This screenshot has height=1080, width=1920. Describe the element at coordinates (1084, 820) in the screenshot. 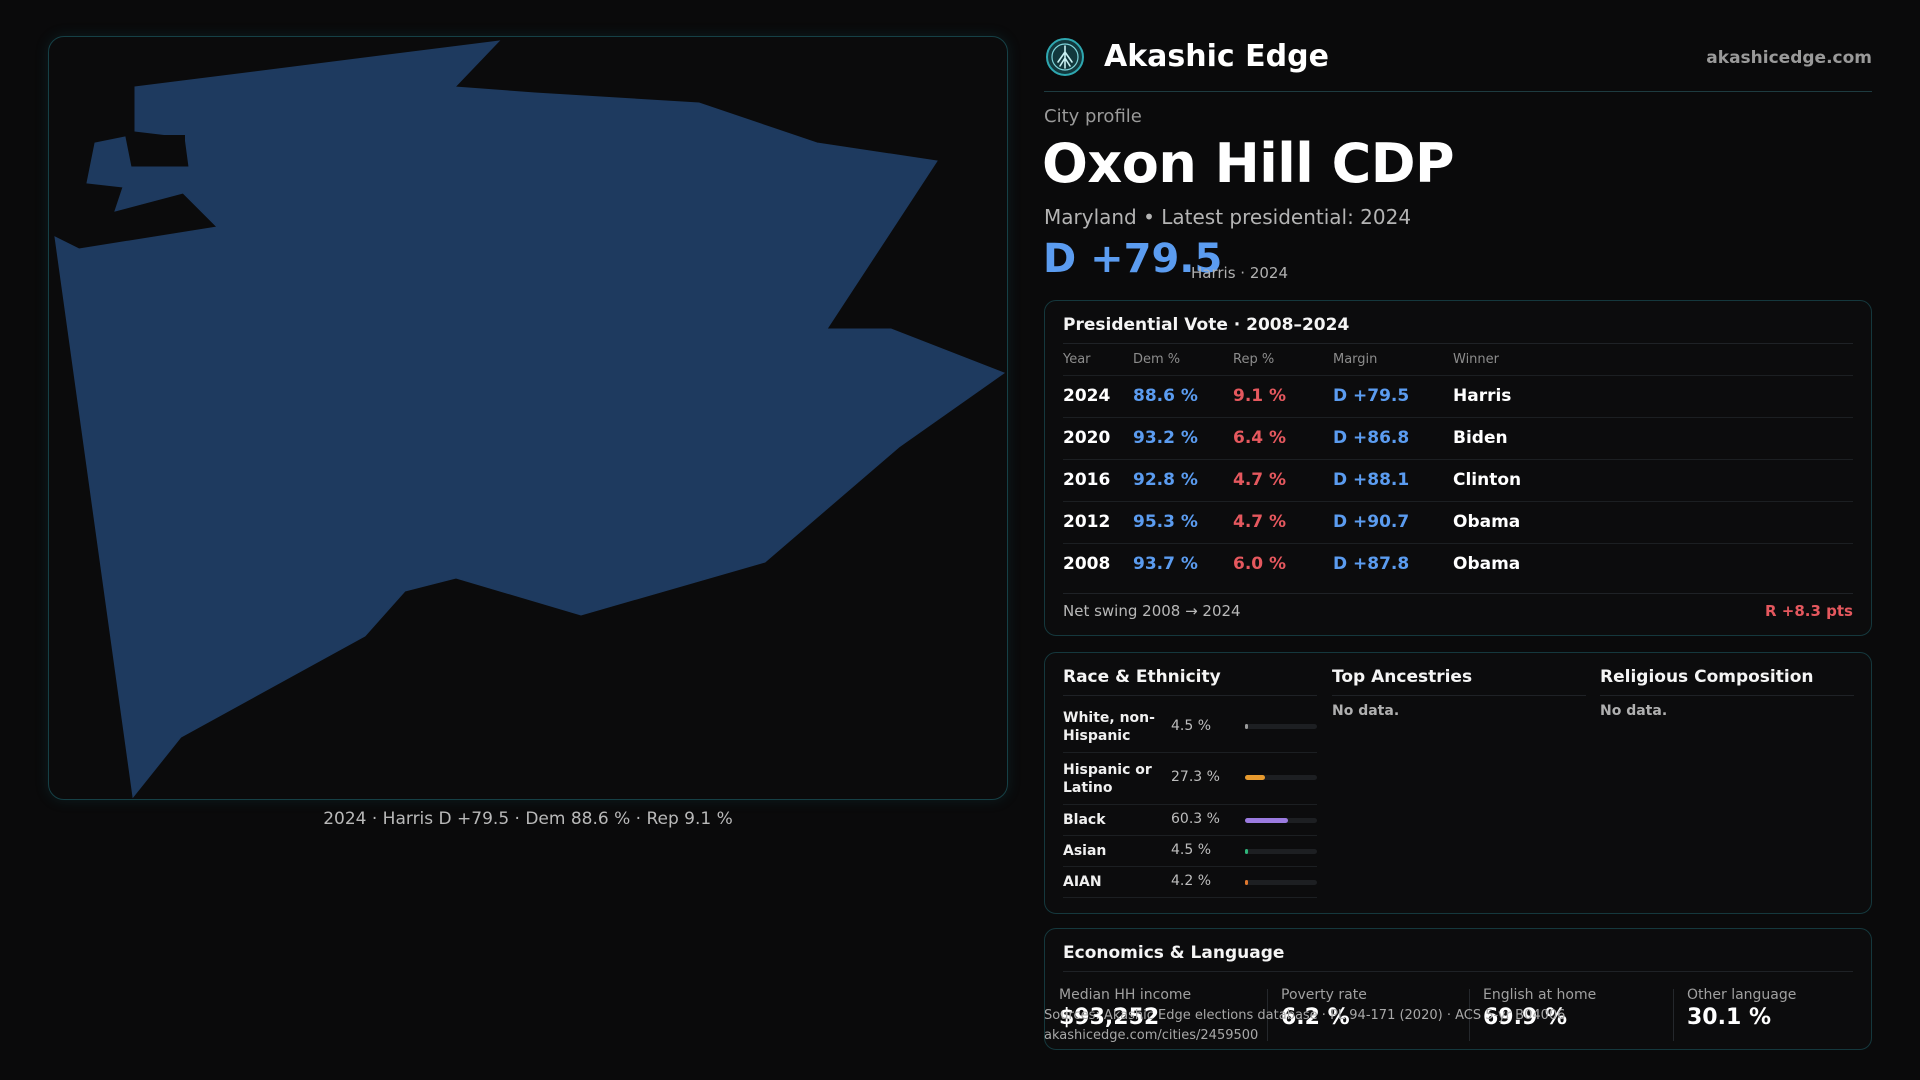

I see `race-label: Black` at that location.